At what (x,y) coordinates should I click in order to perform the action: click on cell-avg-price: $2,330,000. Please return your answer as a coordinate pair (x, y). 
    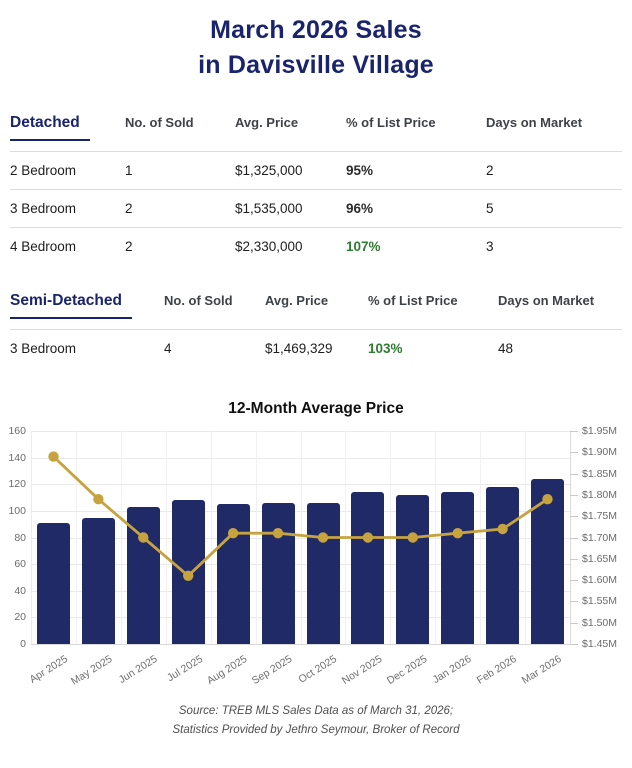
    Looking at the image, I should click on (269, 246).